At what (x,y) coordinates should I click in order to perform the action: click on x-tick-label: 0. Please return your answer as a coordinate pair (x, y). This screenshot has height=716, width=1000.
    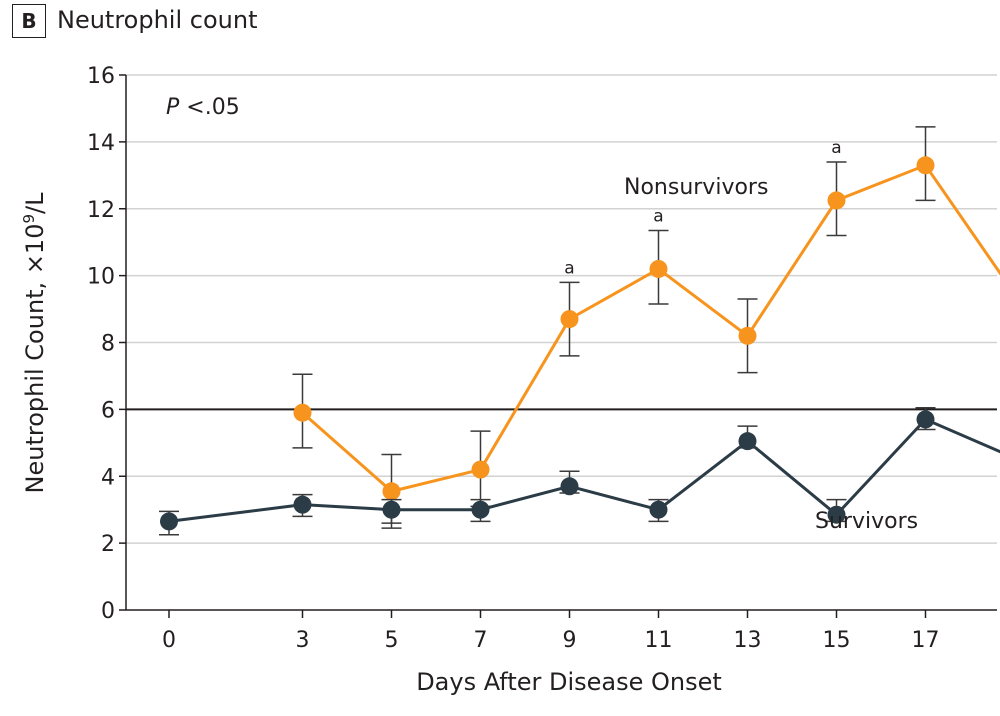
    Looking at the image, I should click on (169, 640).